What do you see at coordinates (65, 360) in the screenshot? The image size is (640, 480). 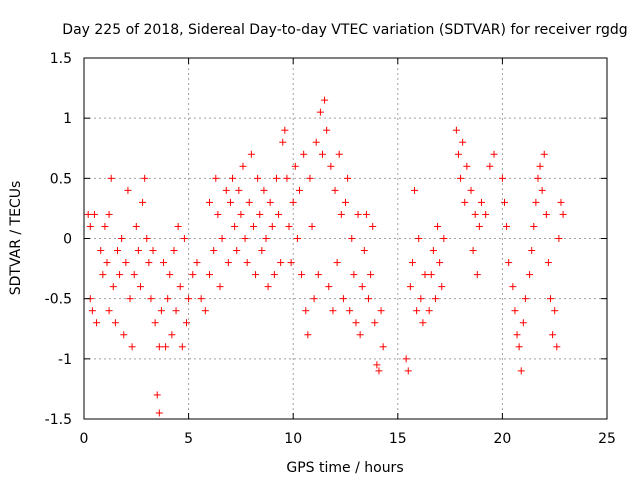 I see `y-tick-label: -1` at bounding box center [65, 360].